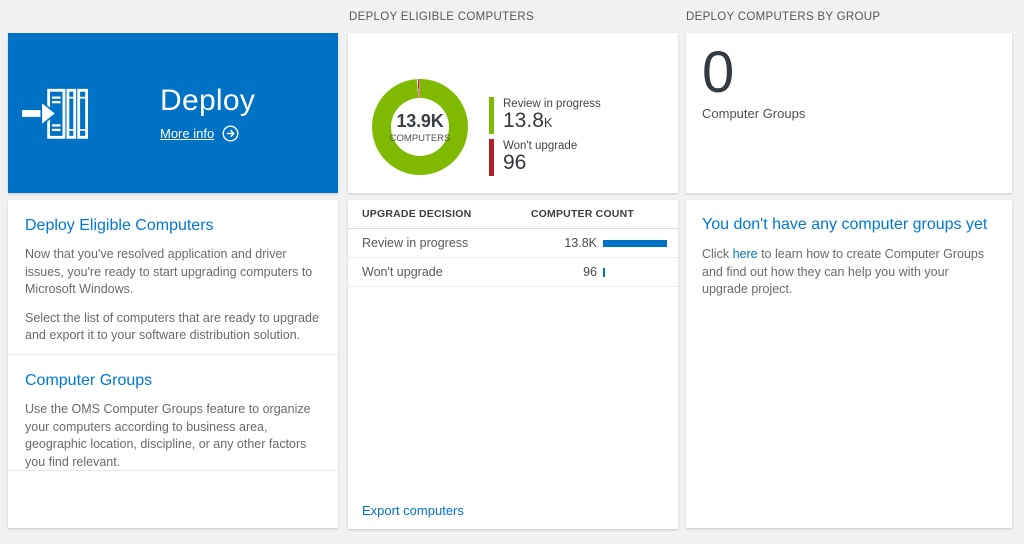  Describe the element at coordinates (513, 272) in the screenshot. I see `table-row-wont-upgrade: Won't upgrade 96` at that location.